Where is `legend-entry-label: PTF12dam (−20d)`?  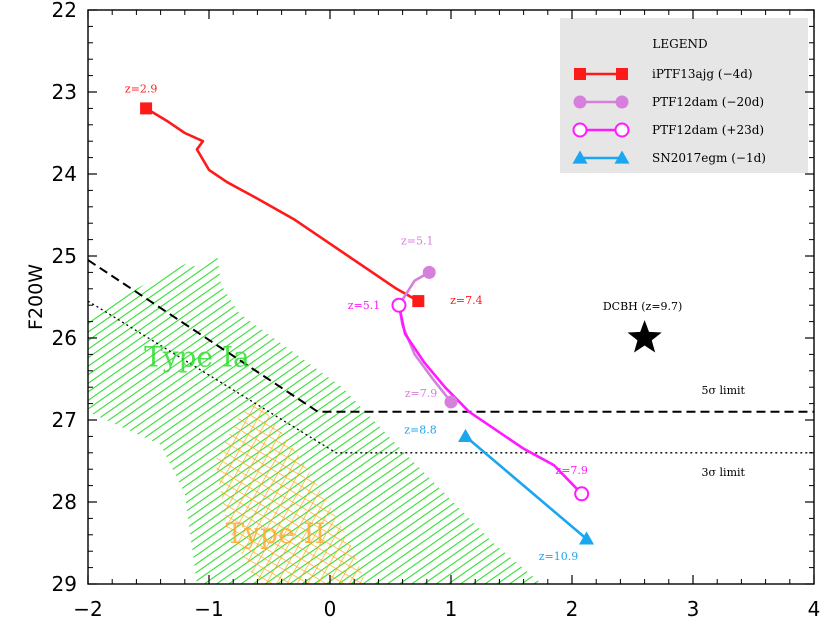
legend-entry-label: PTF12dam (−20d) is located at coordinates (708, 102).